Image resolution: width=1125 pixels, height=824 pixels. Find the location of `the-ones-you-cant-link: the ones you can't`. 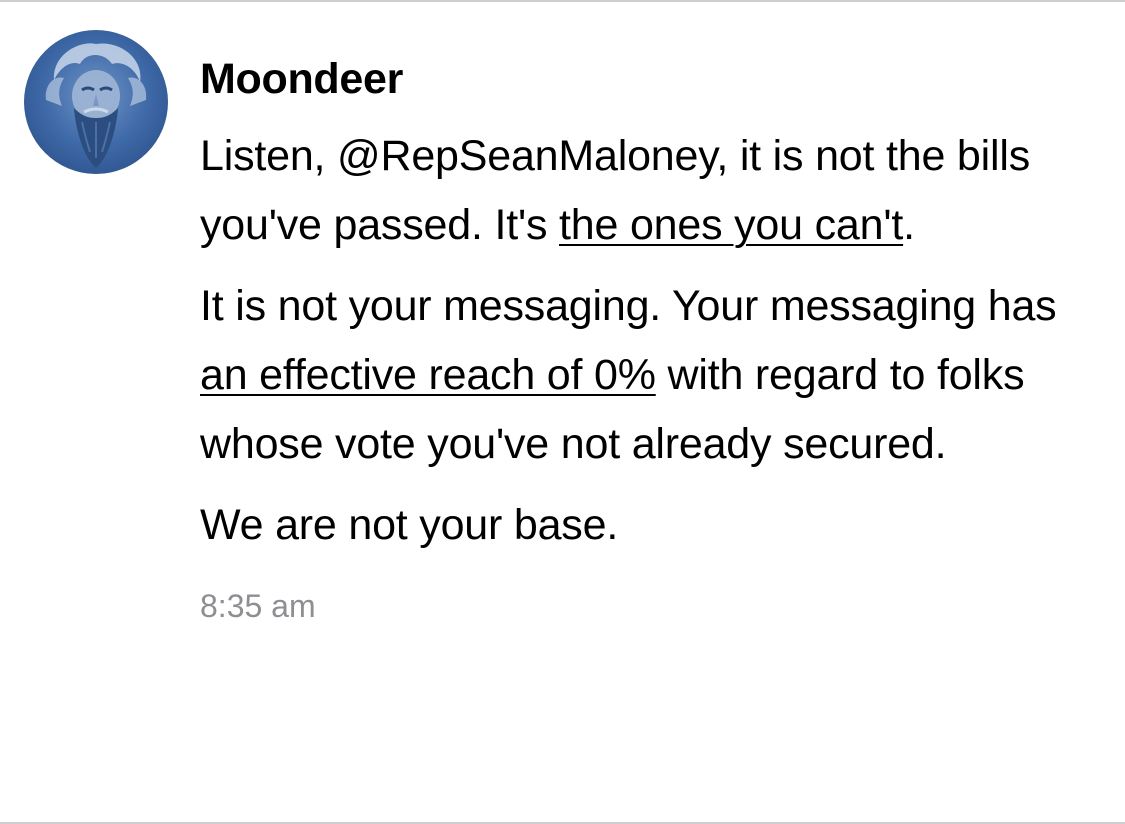

the-ones-you-cant-link: the ones you can't is located at coordinates (731, 225).